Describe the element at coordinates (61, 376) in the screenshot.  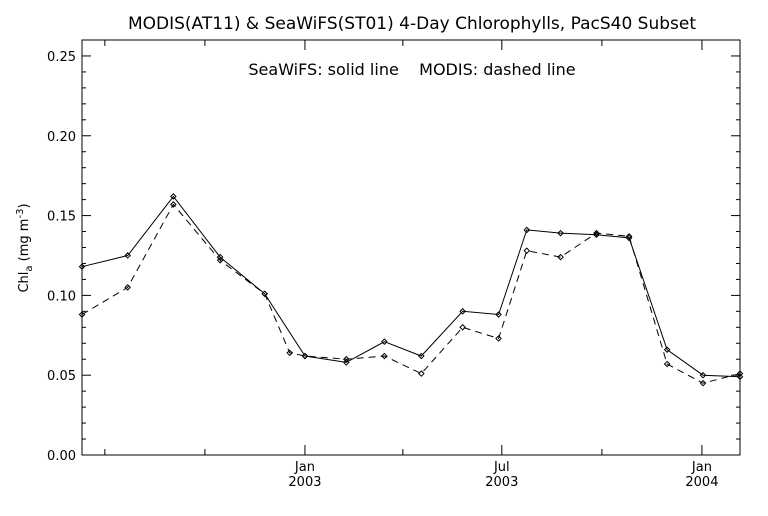
I see `y-tick-label: 0.05` at that location.